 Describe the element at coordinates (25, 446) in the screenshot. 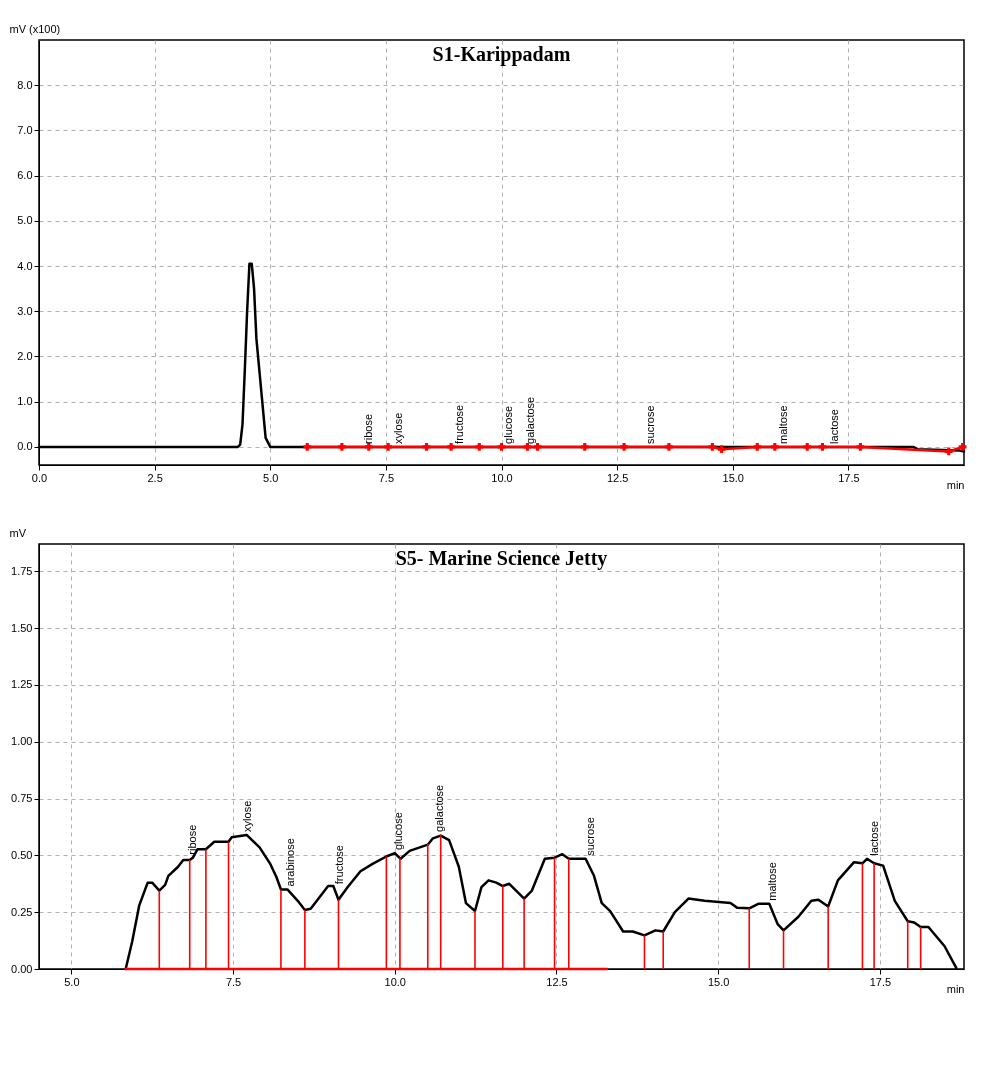

I see `y-tick-label: 0.0` at that location.